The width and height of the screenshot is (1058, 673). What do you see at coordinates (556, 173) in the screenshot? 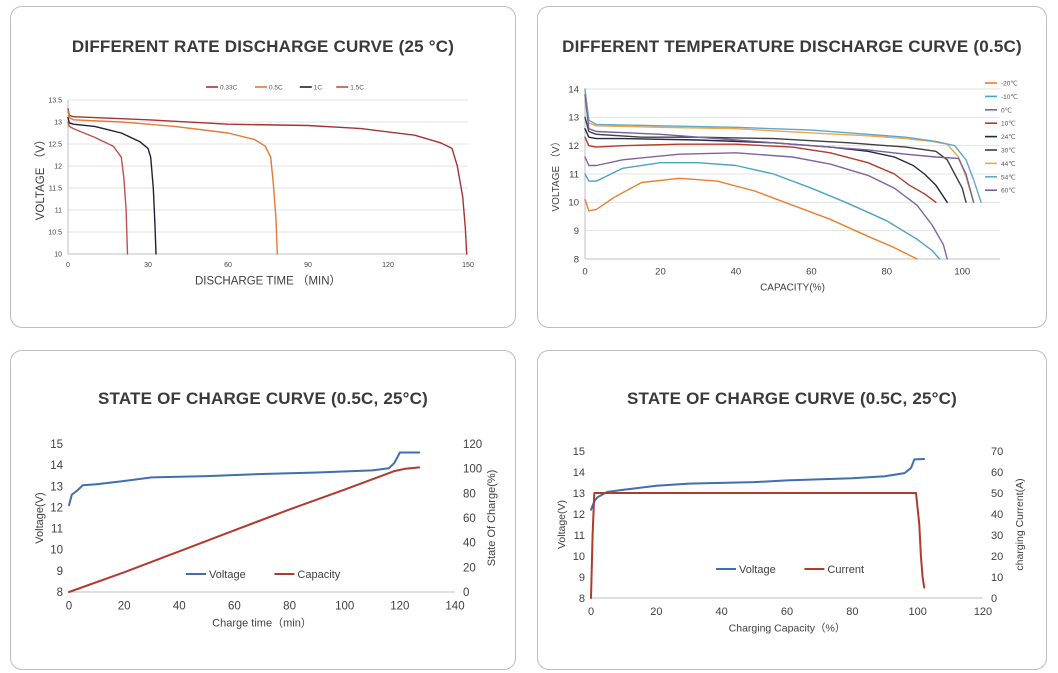
I see `y-axis-label: VOLTAGE （V）` at bounding box center [556, 173].